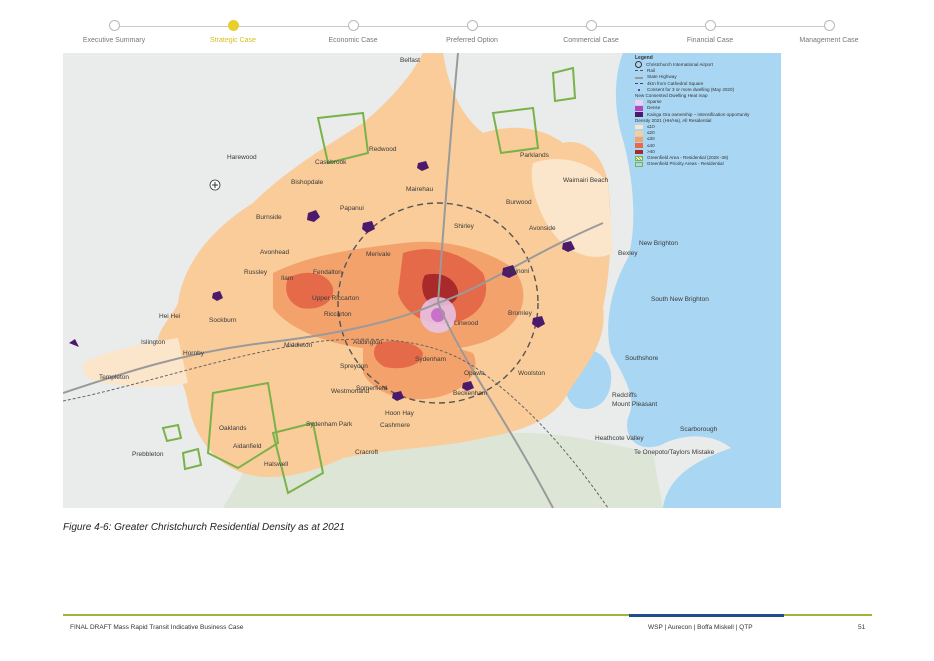 This screenshot has width=934, height=661. Describe the element at coordinates (287, 278) in the screenshot. I see `place-label: Ilam` at that location.